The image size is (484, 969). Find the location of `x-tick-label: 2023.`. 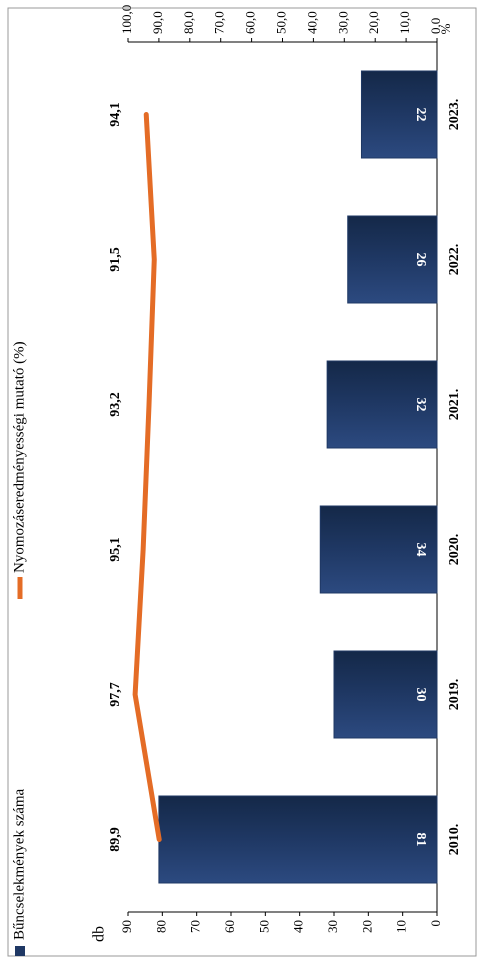

x-tick-label: 2023. is located at coordinates (454, 115).